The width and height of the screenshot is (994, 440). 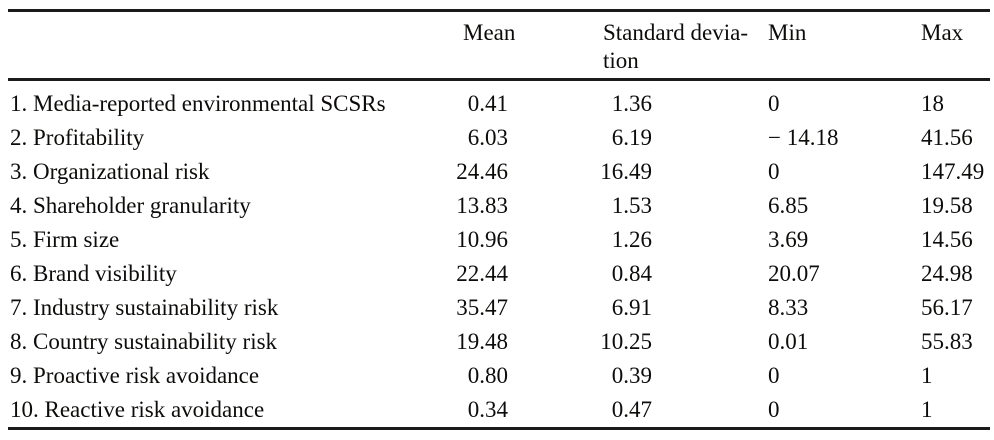 I want to click on column-header-standard-deviation: Standard devia- tion, so click(x=674, y=47).